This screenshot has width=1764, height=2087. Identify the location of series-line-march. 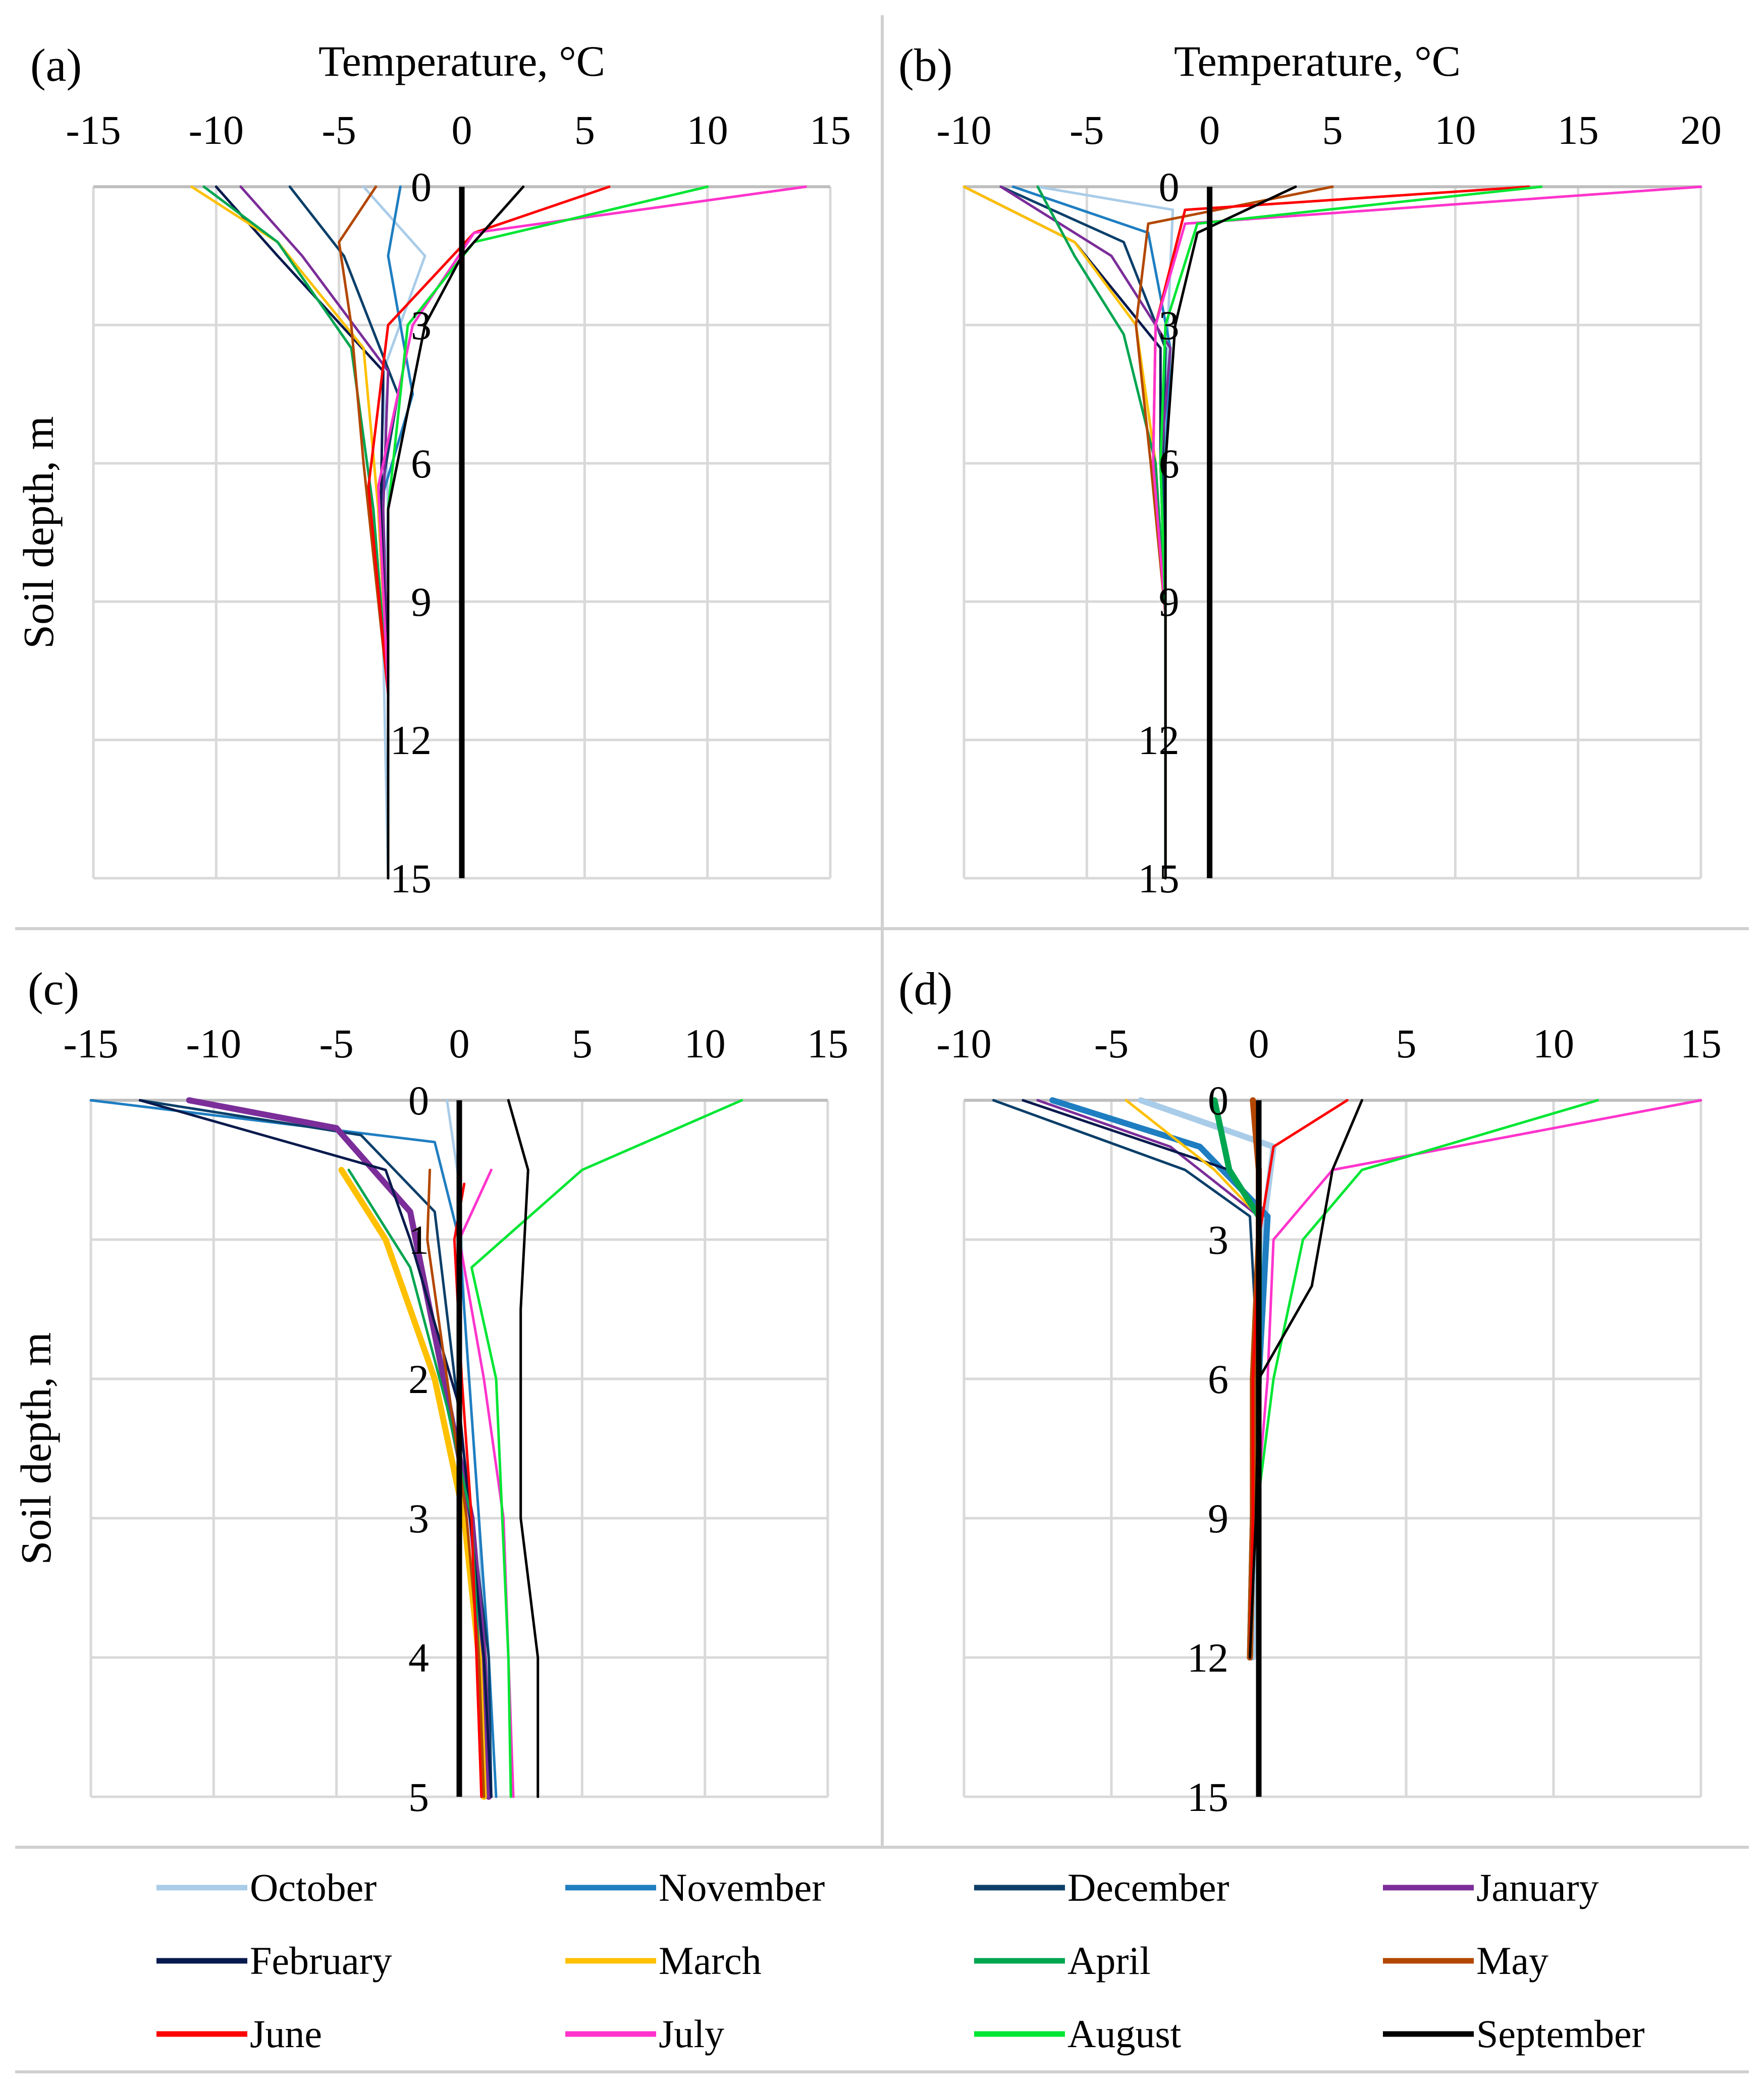
(1065, 532).